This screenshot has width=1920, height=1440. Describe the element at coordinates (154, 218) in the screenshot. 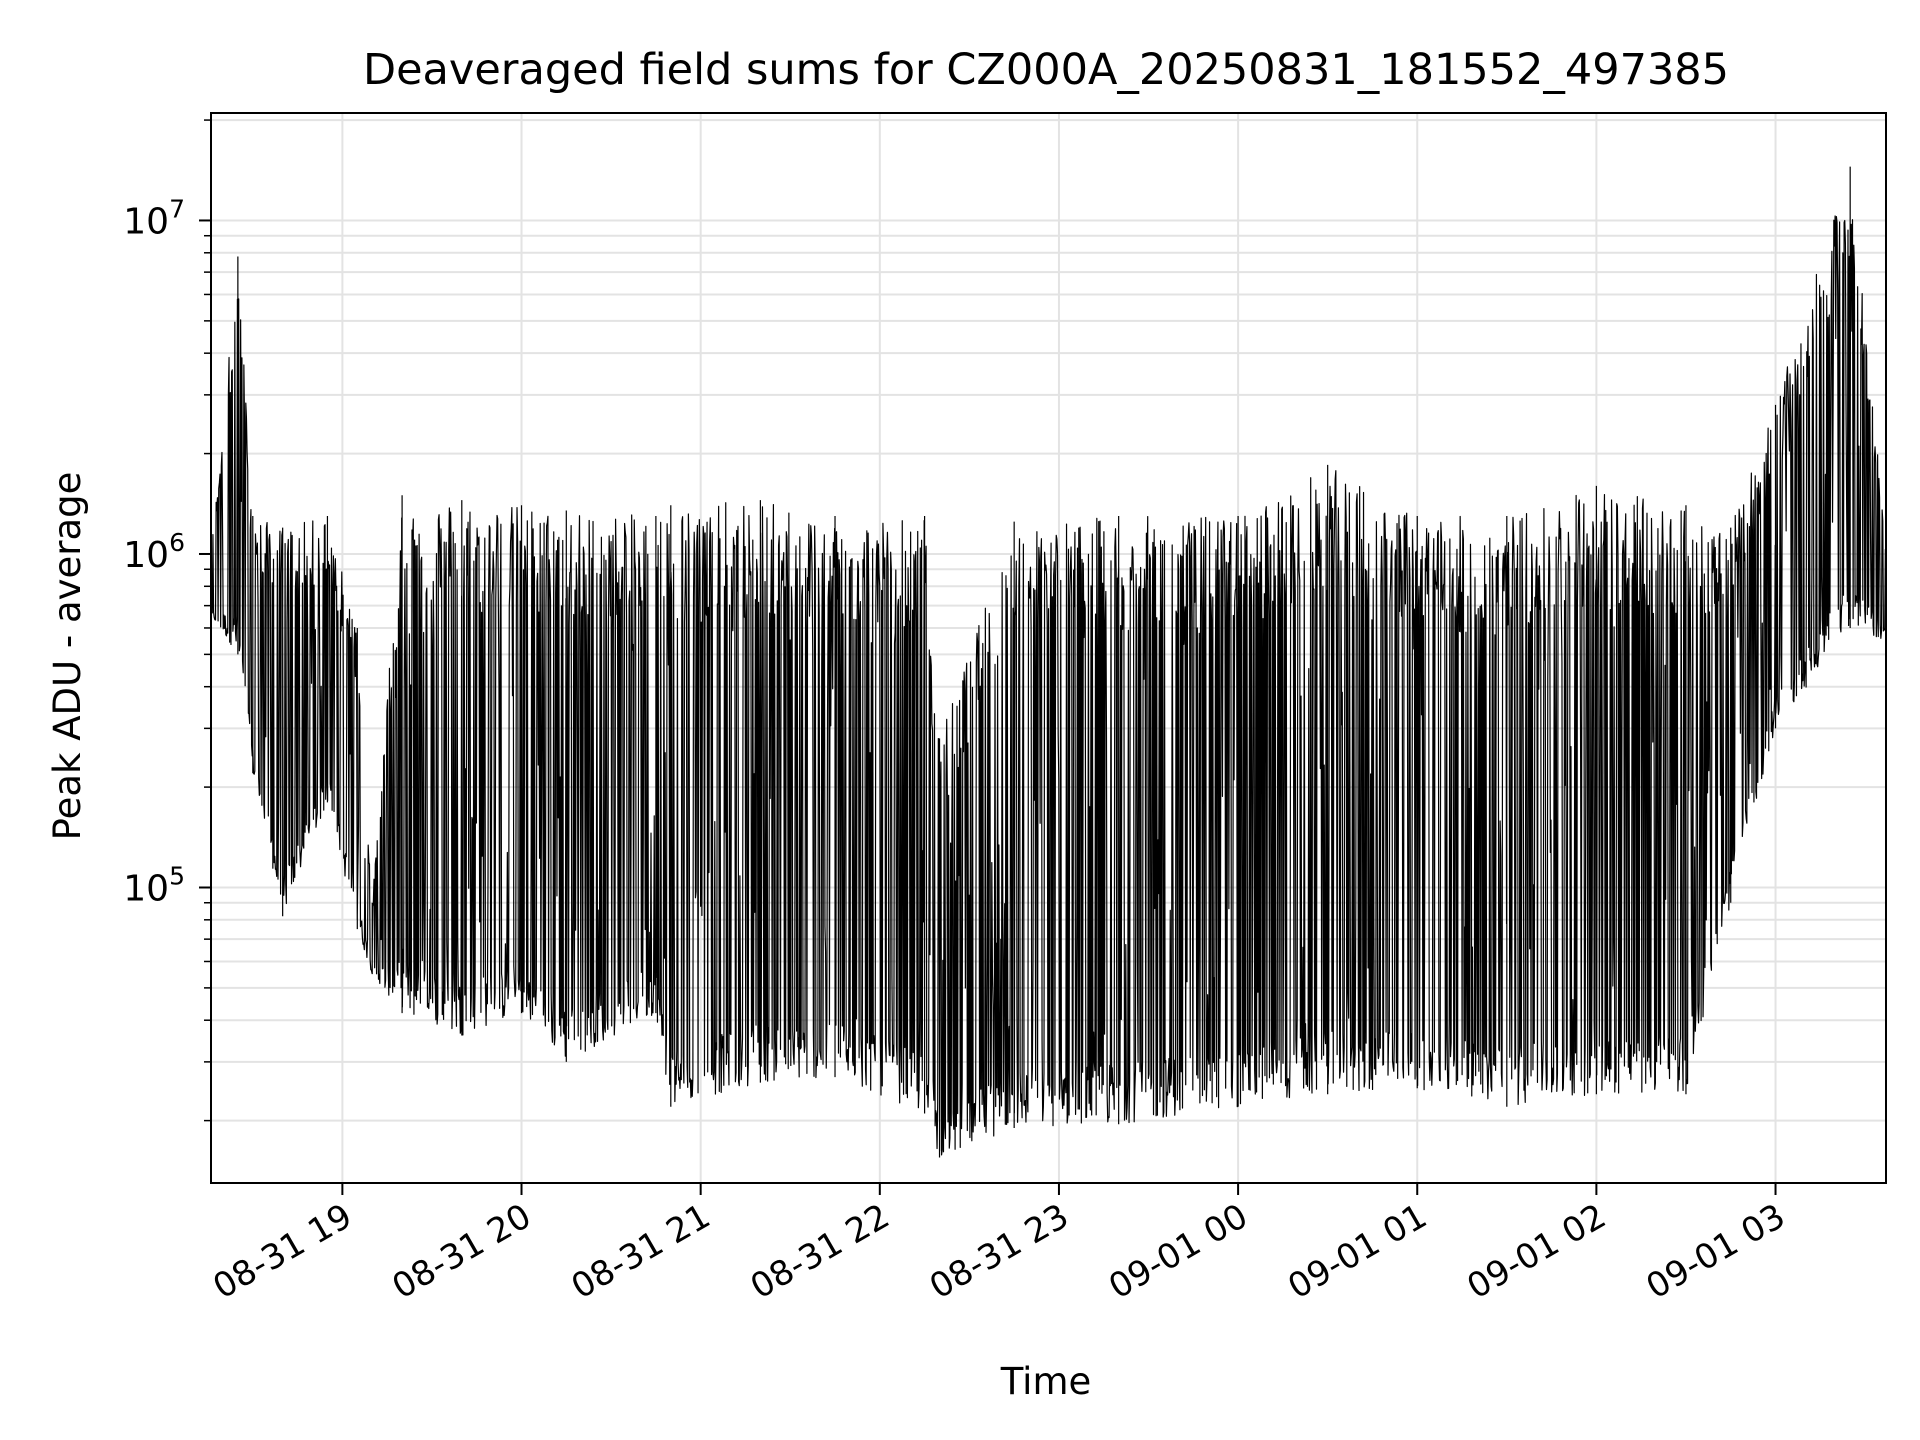

I see `y-tick-label: 10⁷` at that location.